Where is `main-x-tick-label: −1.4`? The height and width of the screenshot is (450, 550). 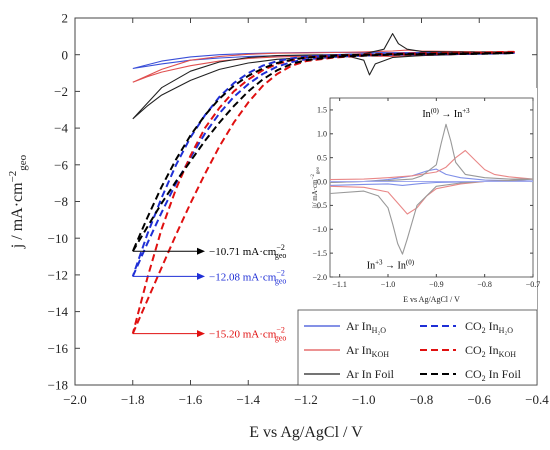 main-x-tick-label: −1.4 is located at coordinates (248, 399).